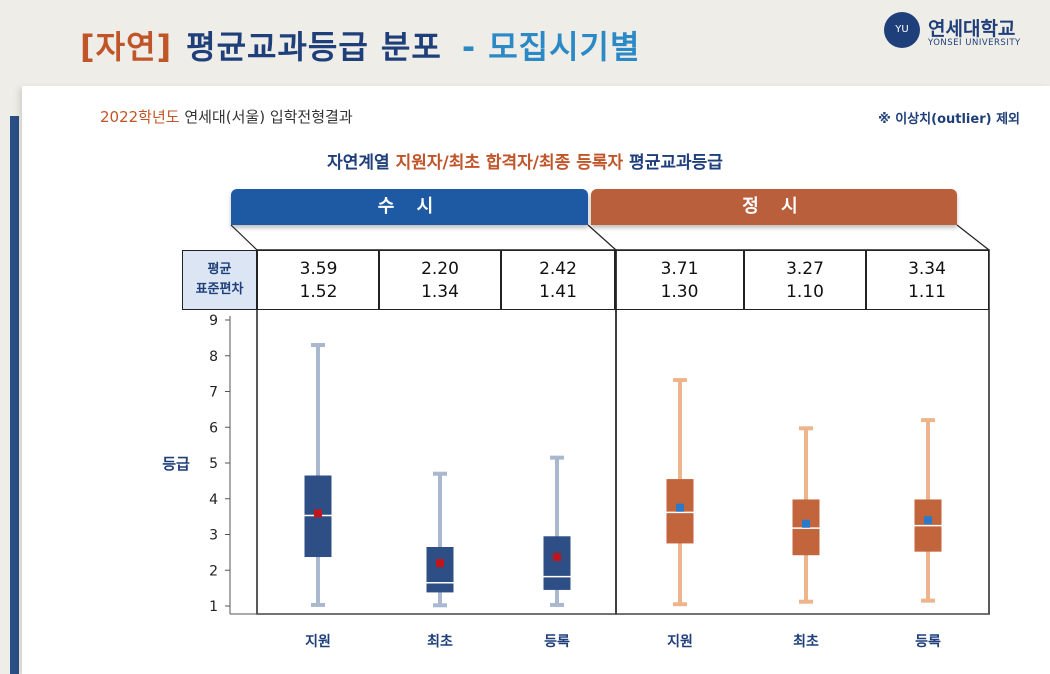  I want to click on y-tick-label: 9, so click(213, 321).